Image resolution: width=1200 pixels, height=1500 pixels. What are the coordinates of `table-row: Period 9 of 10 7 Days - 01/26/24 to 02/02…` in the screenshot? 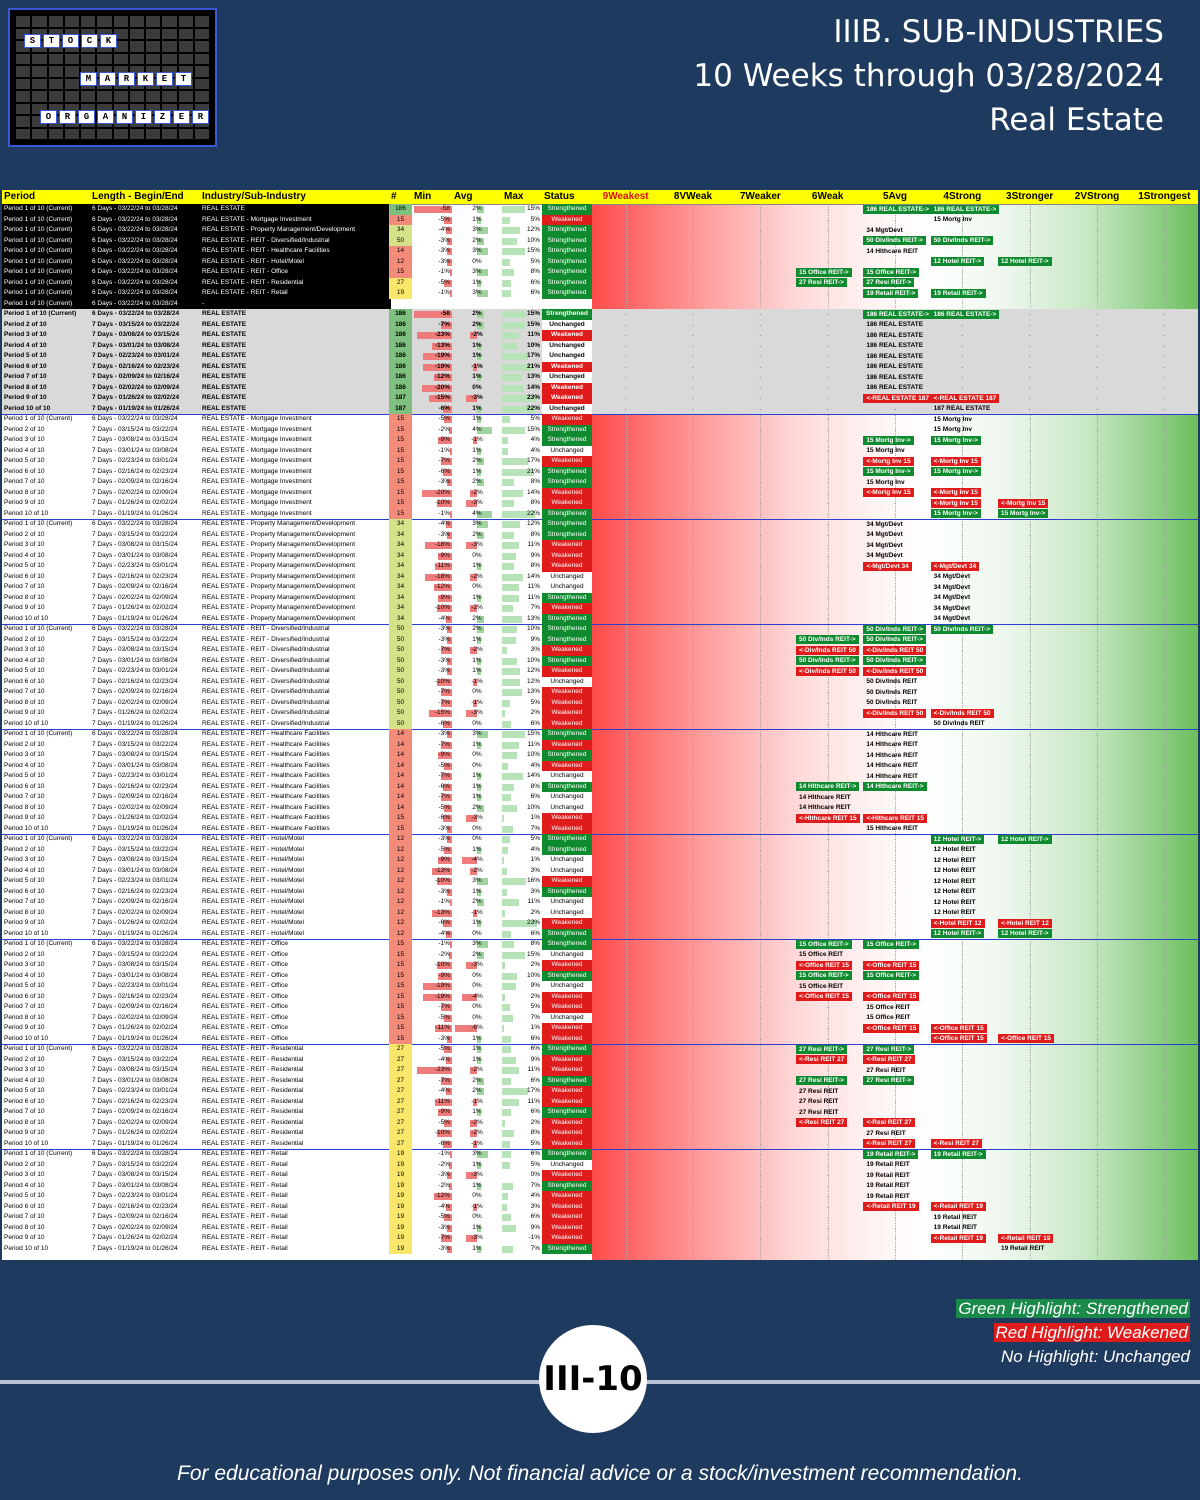 It's located at (600, 713).